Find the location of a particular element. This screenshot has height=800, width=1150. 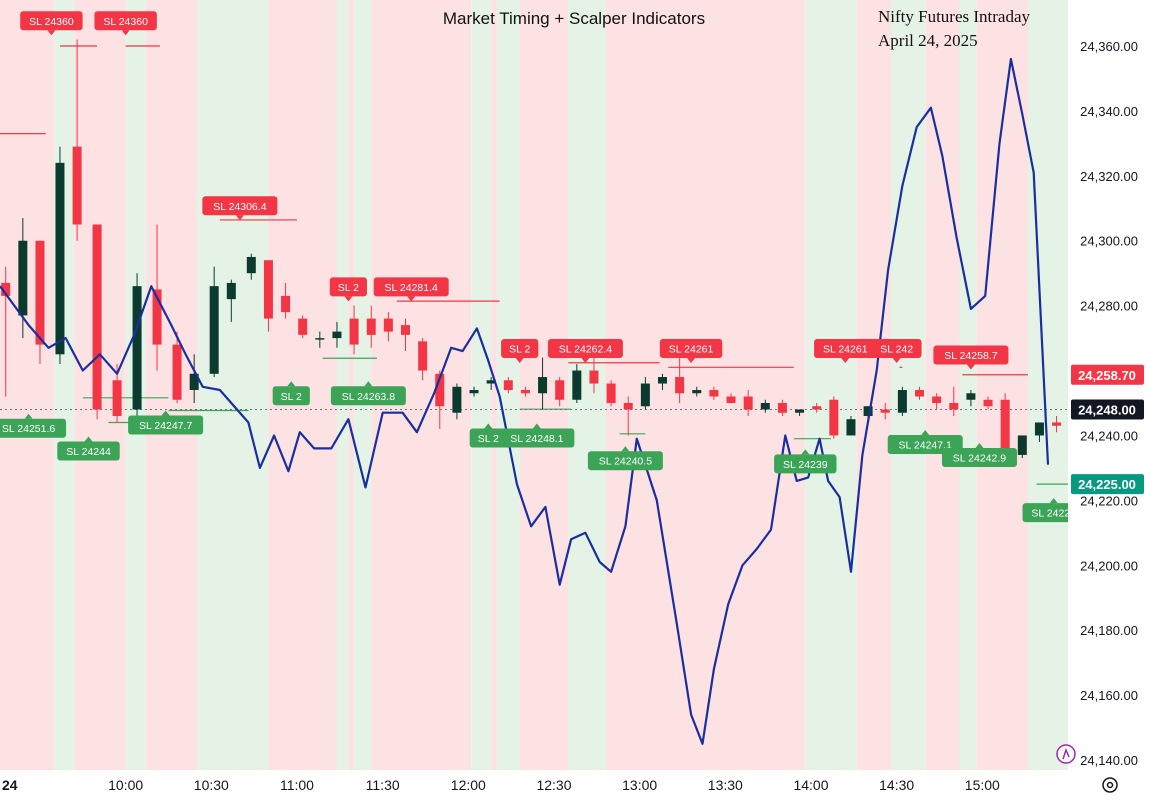

chart-date: April 24, 2025 is located at coordinates (928, 40).